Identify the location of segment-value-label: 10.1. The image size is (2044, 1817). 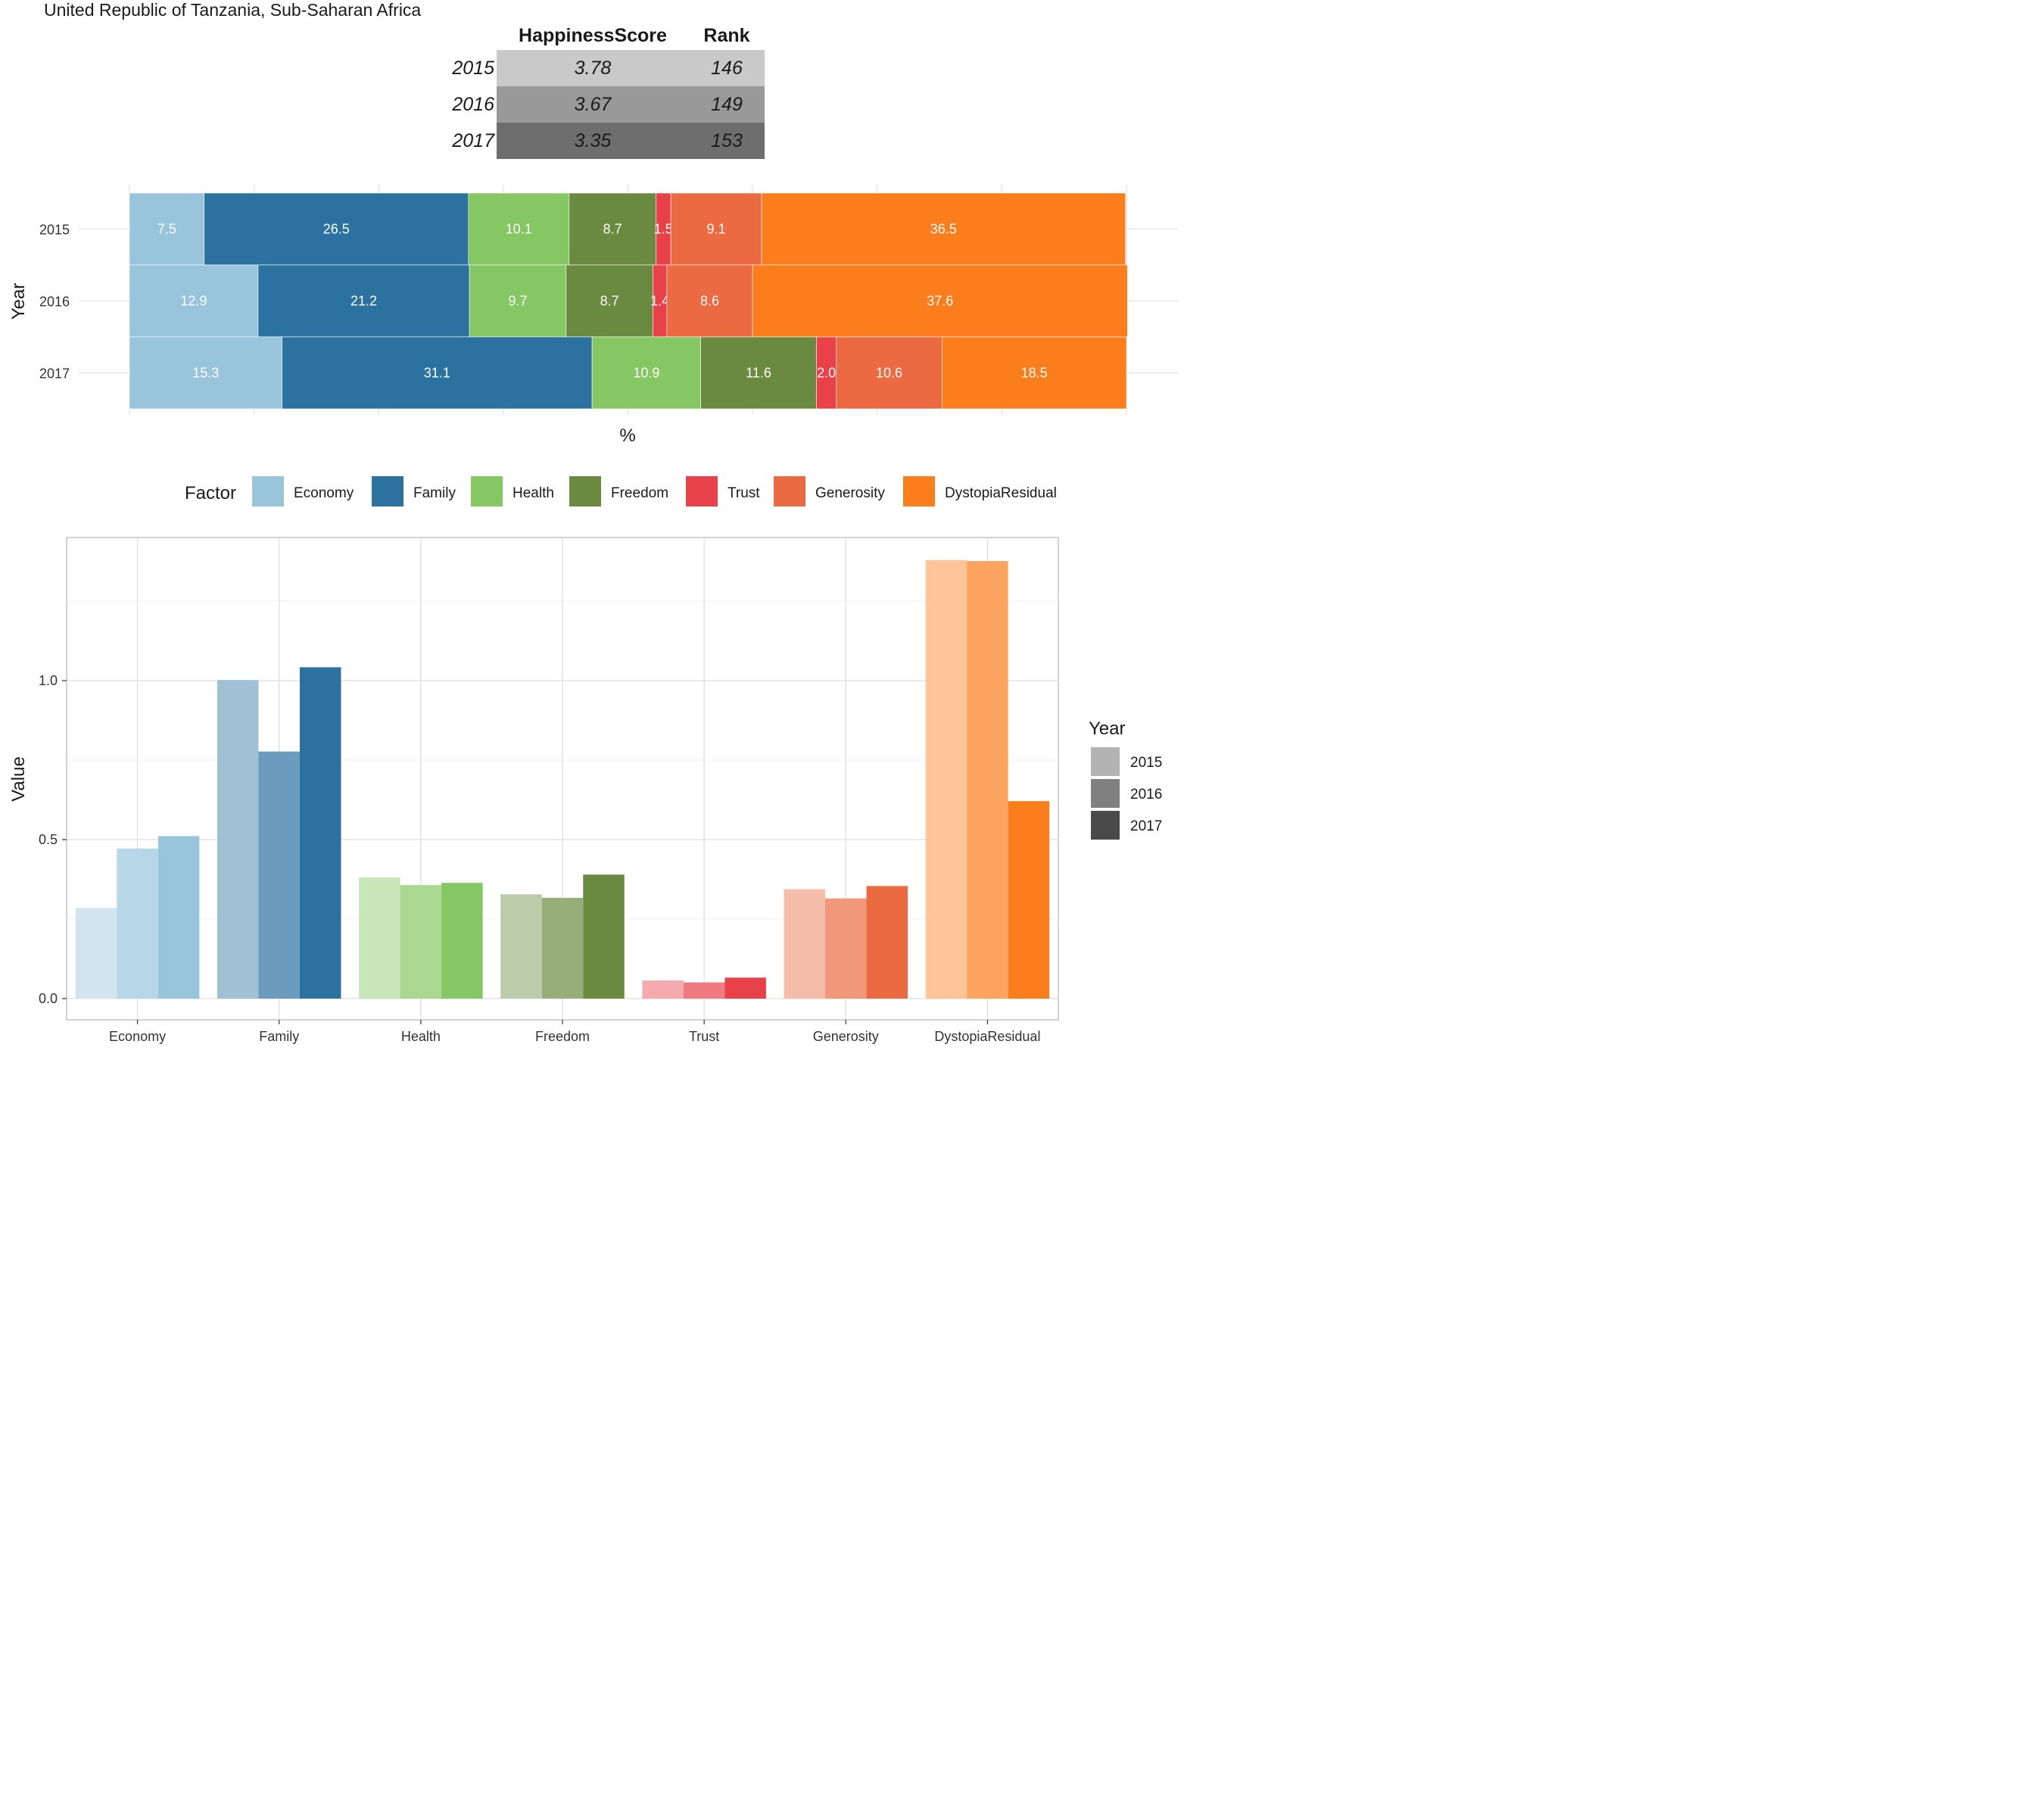
(519, 229).